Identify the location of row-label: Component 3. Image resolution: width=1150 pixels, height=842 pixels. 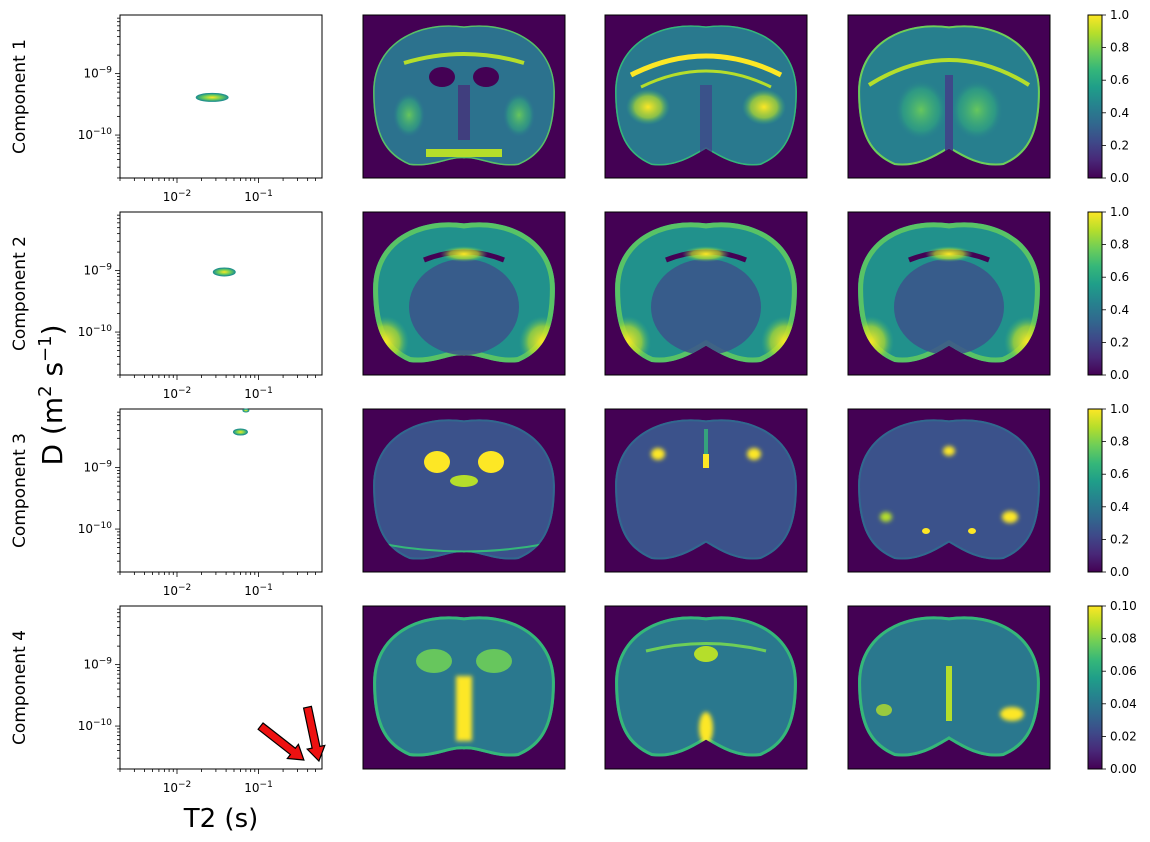
(20, 490).